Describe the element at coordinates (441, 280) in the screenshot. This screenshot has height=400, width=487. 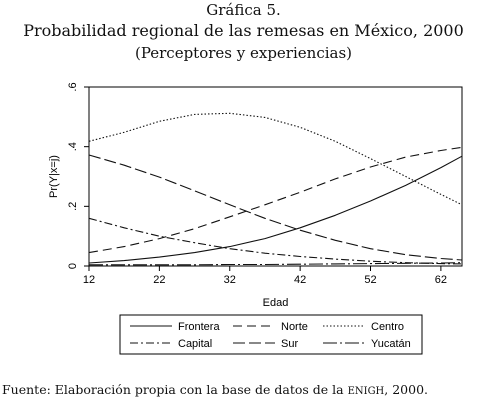
I see `x-tick-label: 62` at that location.